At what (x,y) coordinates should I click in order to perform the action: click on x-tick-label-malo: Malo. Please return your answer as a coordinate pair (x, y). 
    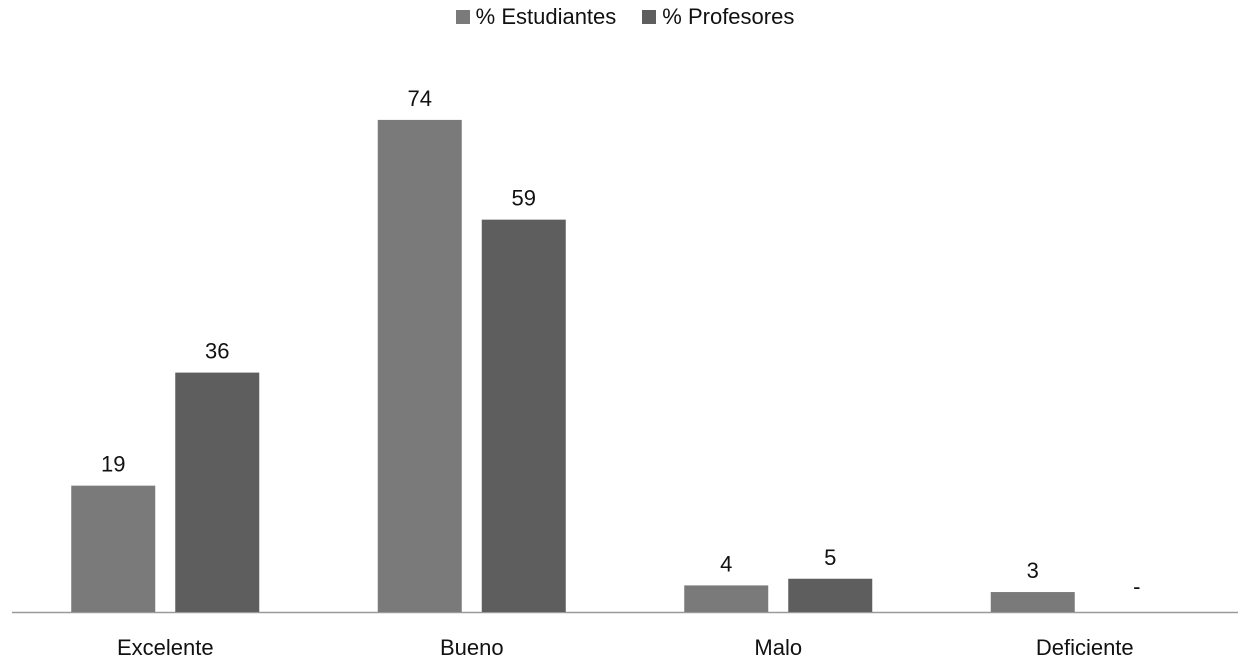
    Looking at the image, I should click on (778, 647).